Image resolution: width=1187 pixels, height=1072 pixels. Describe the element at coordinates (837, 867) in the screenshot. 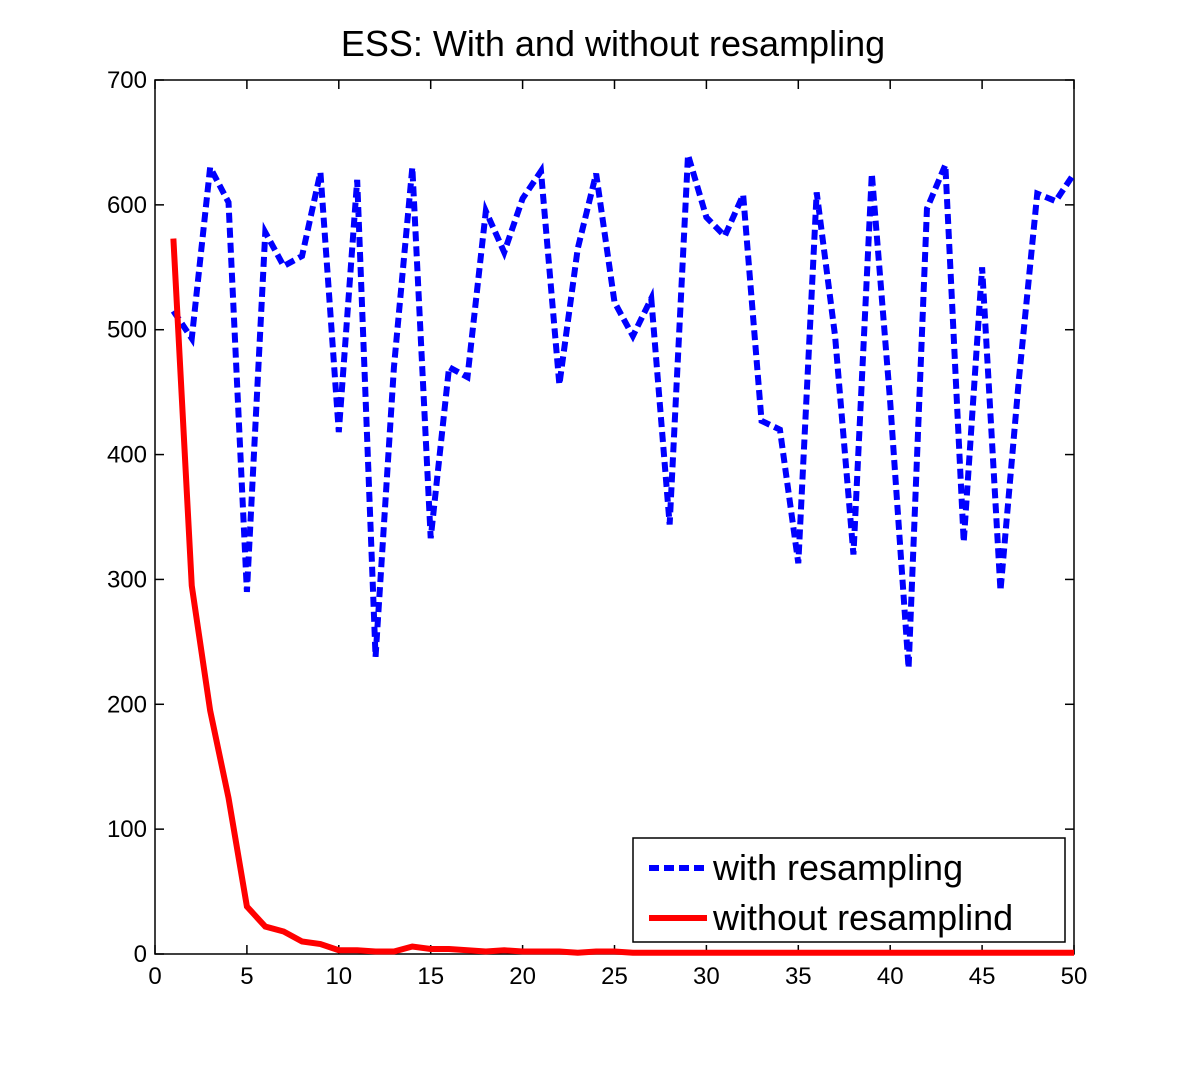

I see `legend-label: with resampling` at that location.